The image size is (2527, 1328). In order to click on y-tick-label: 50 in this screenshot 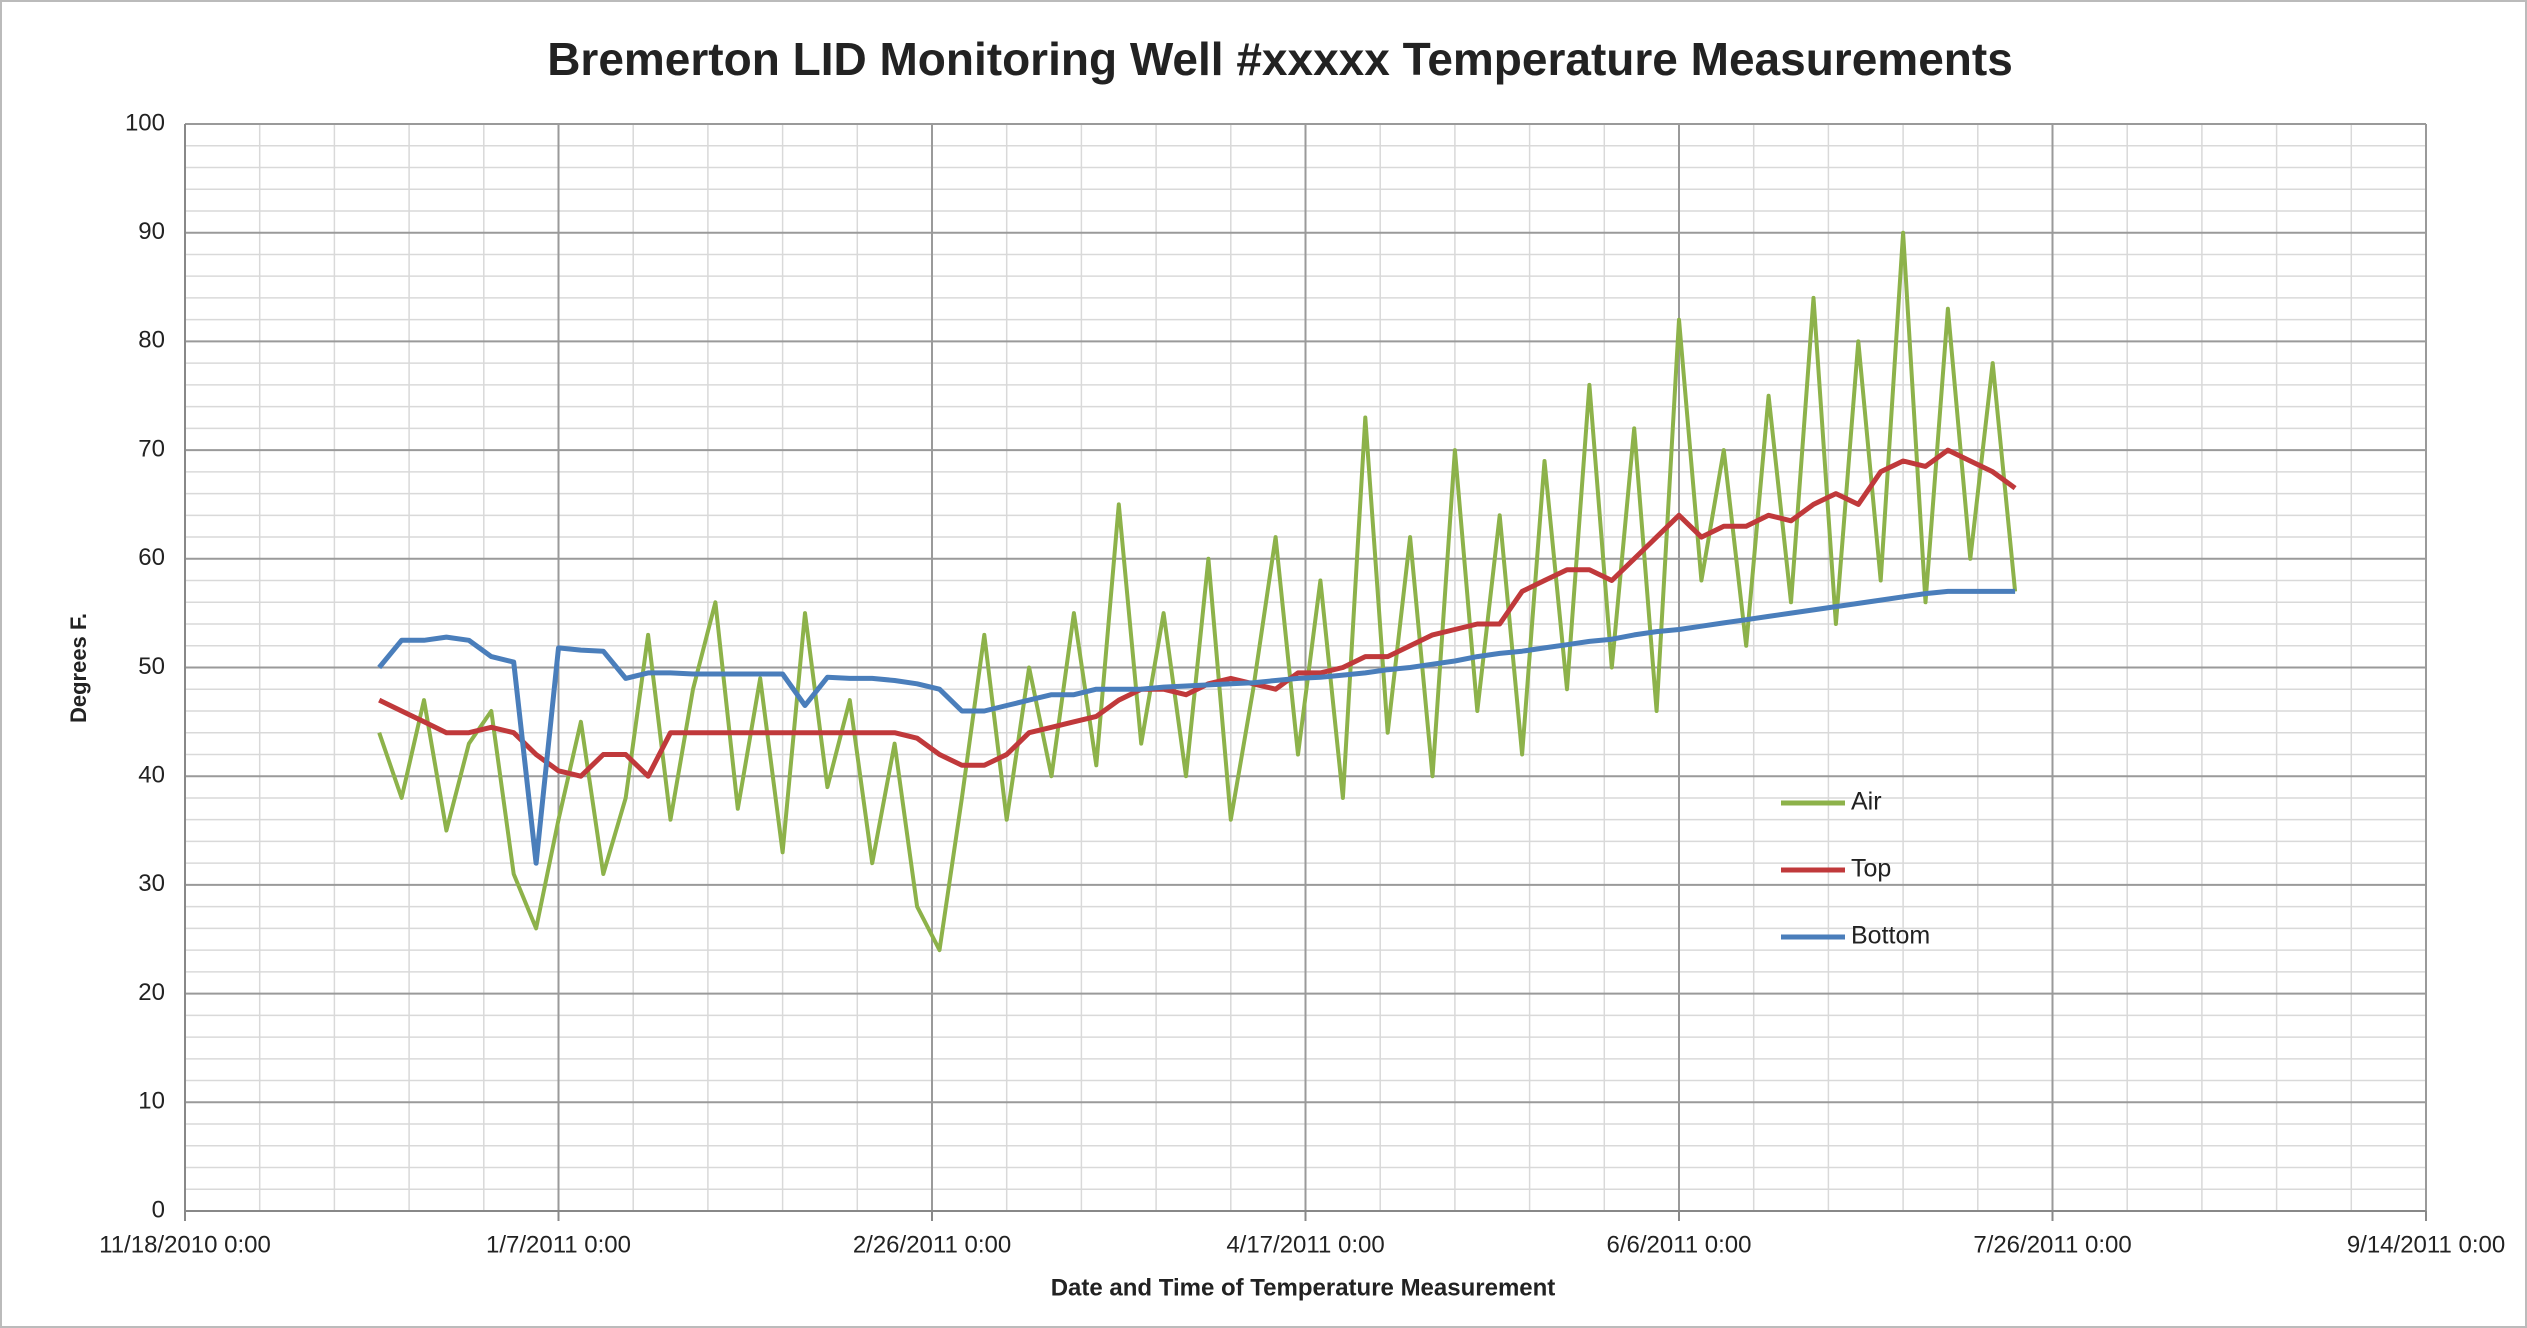, I will do `click(151, 666)`.